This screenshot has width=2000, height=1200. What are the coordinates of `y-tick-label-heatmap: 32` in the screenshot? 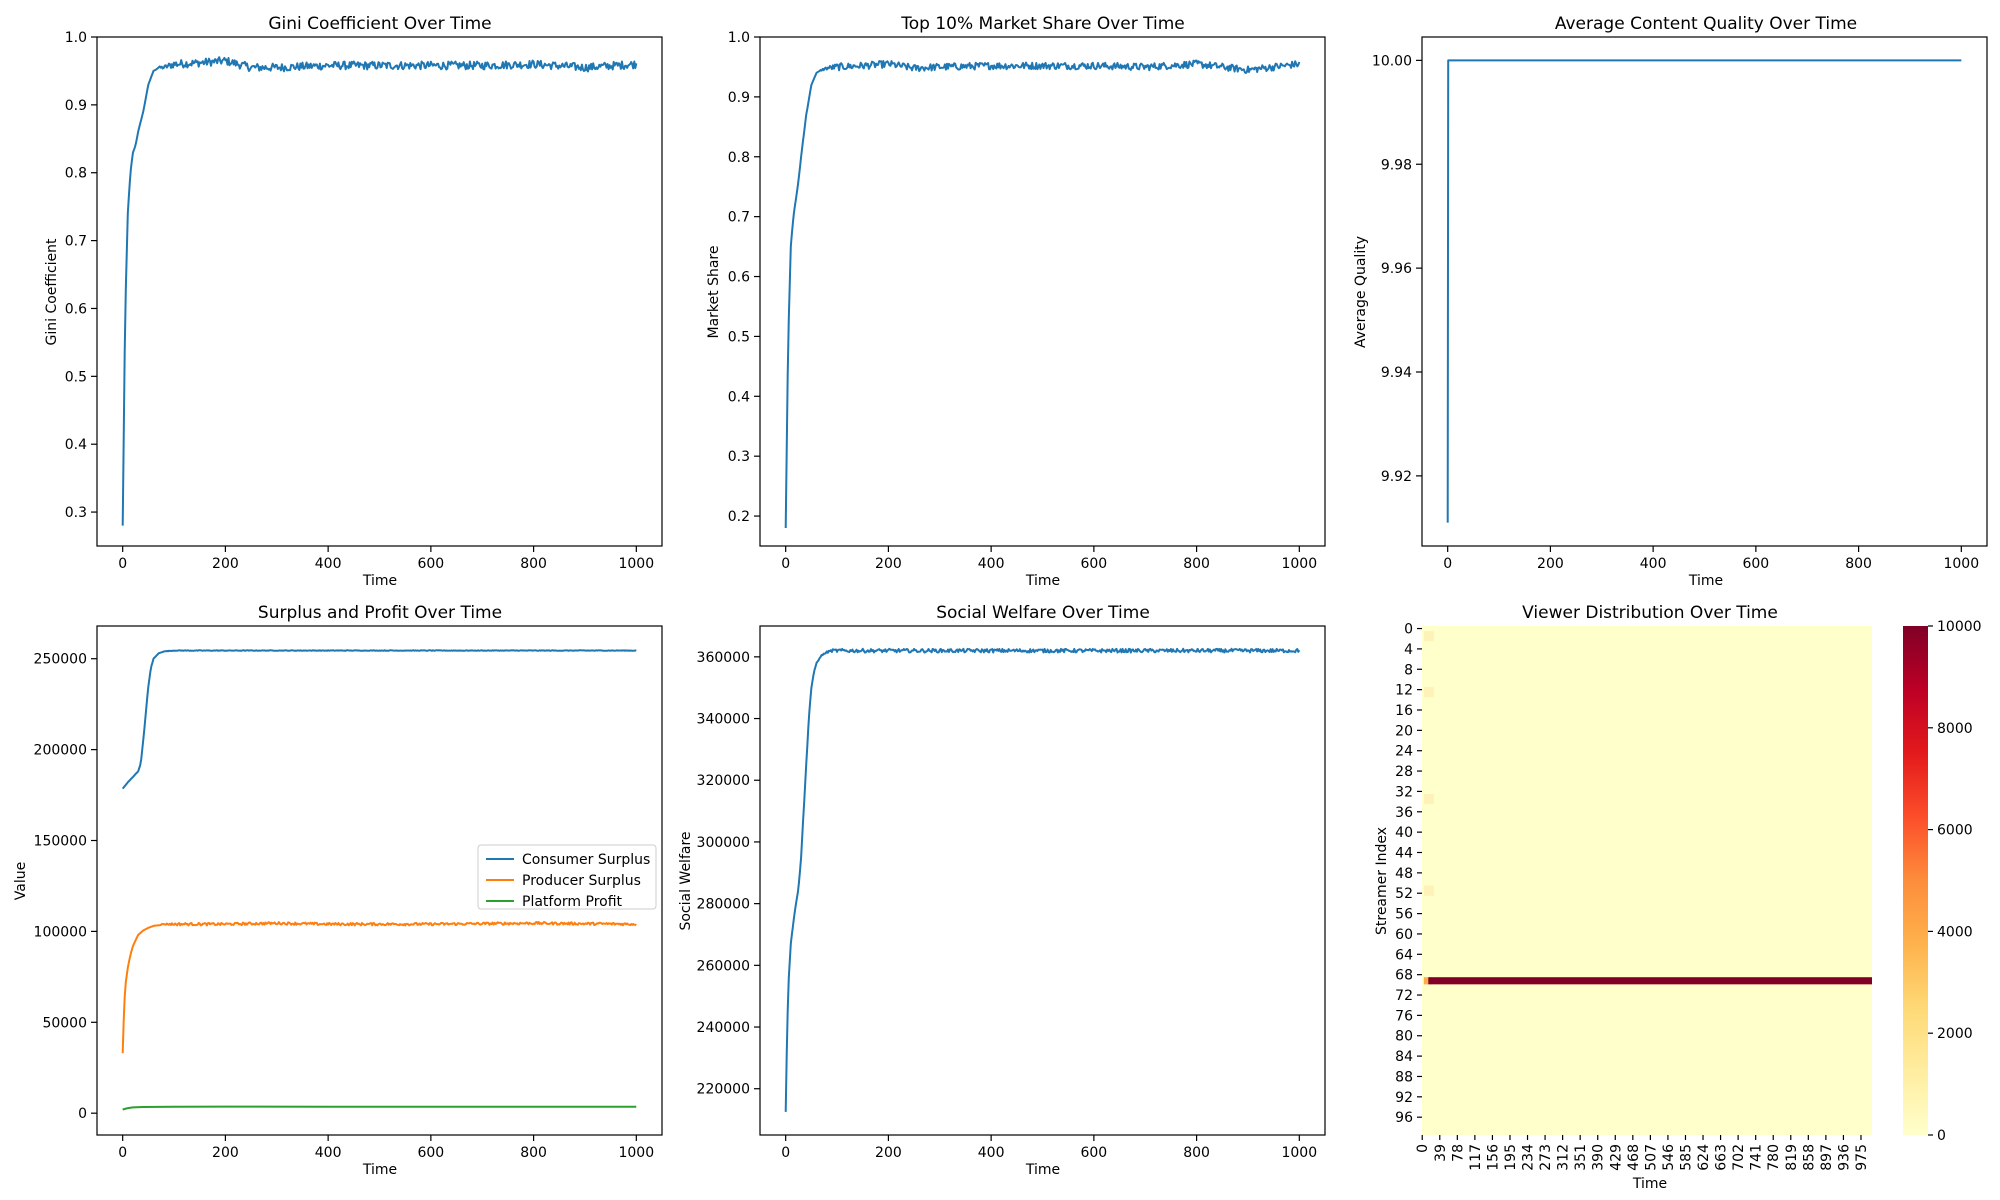 It's located at (1404, 792).